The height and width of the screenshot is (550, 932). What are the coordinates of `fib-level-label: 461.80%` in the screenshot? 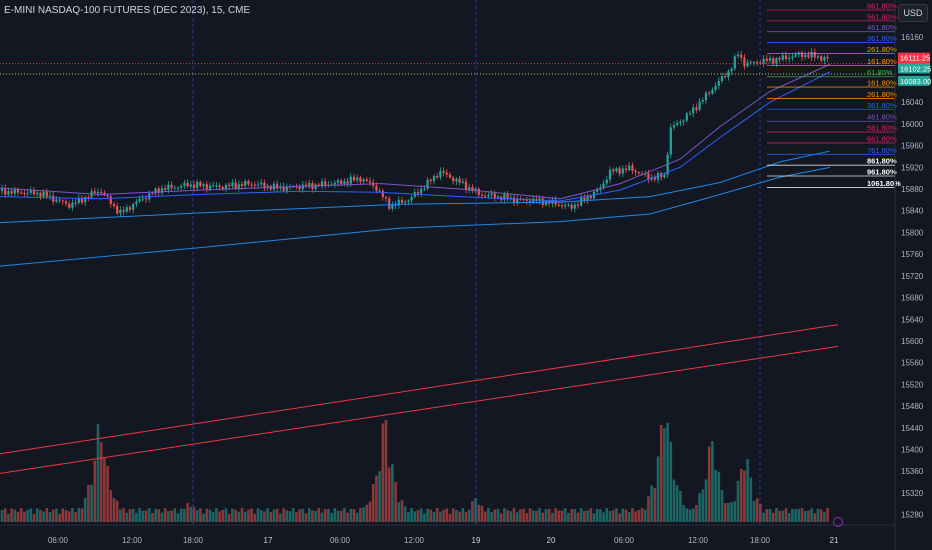 It's located at (882, 117).